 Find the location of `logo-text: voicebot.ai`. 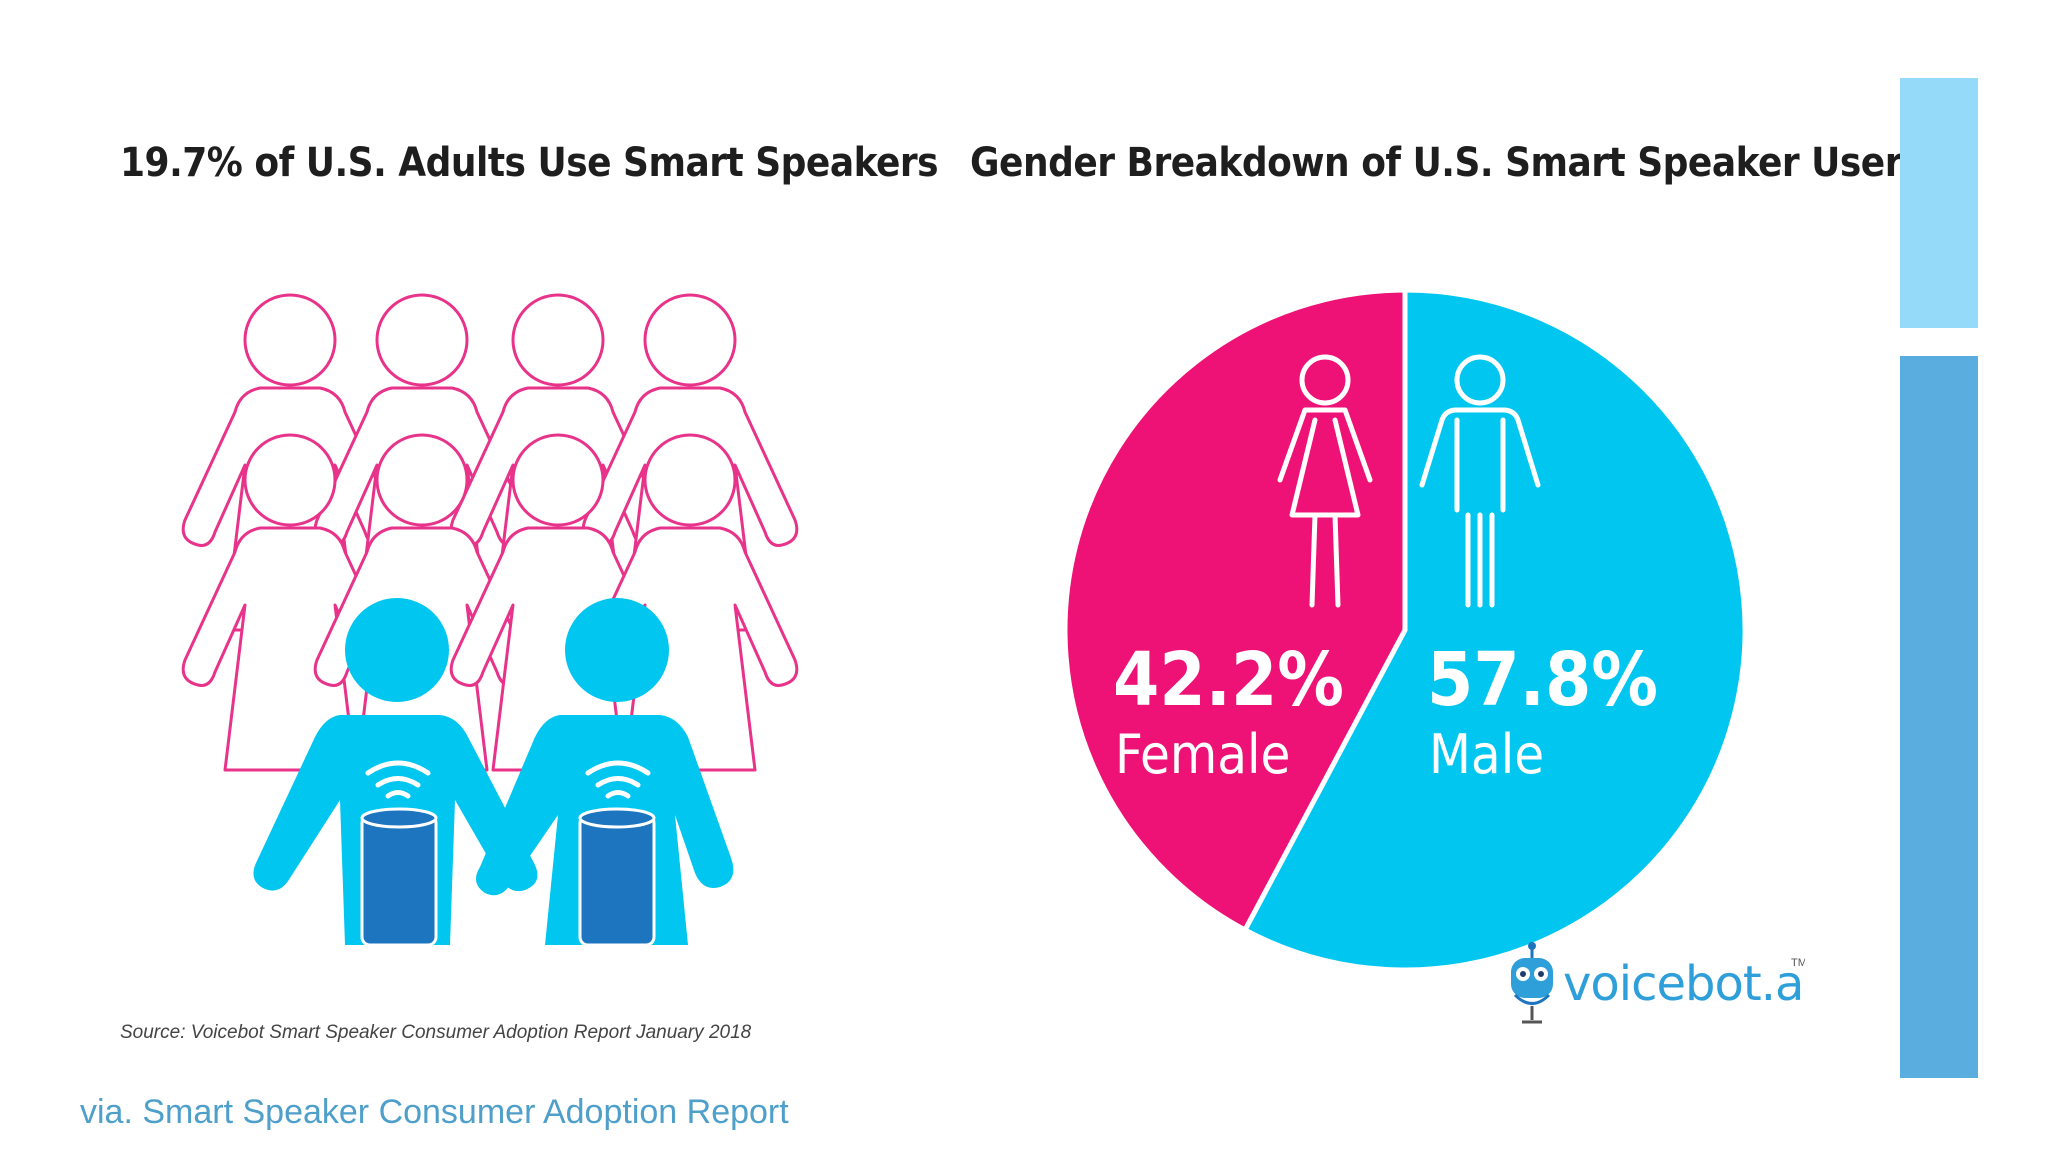

logo-text: voicebot.ai is located at coordinates (1684, 984).